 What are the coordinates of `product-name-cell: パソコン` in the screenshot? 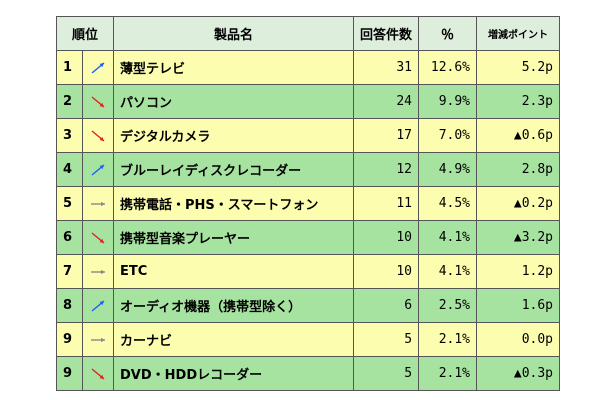 It's located at (233, 101).